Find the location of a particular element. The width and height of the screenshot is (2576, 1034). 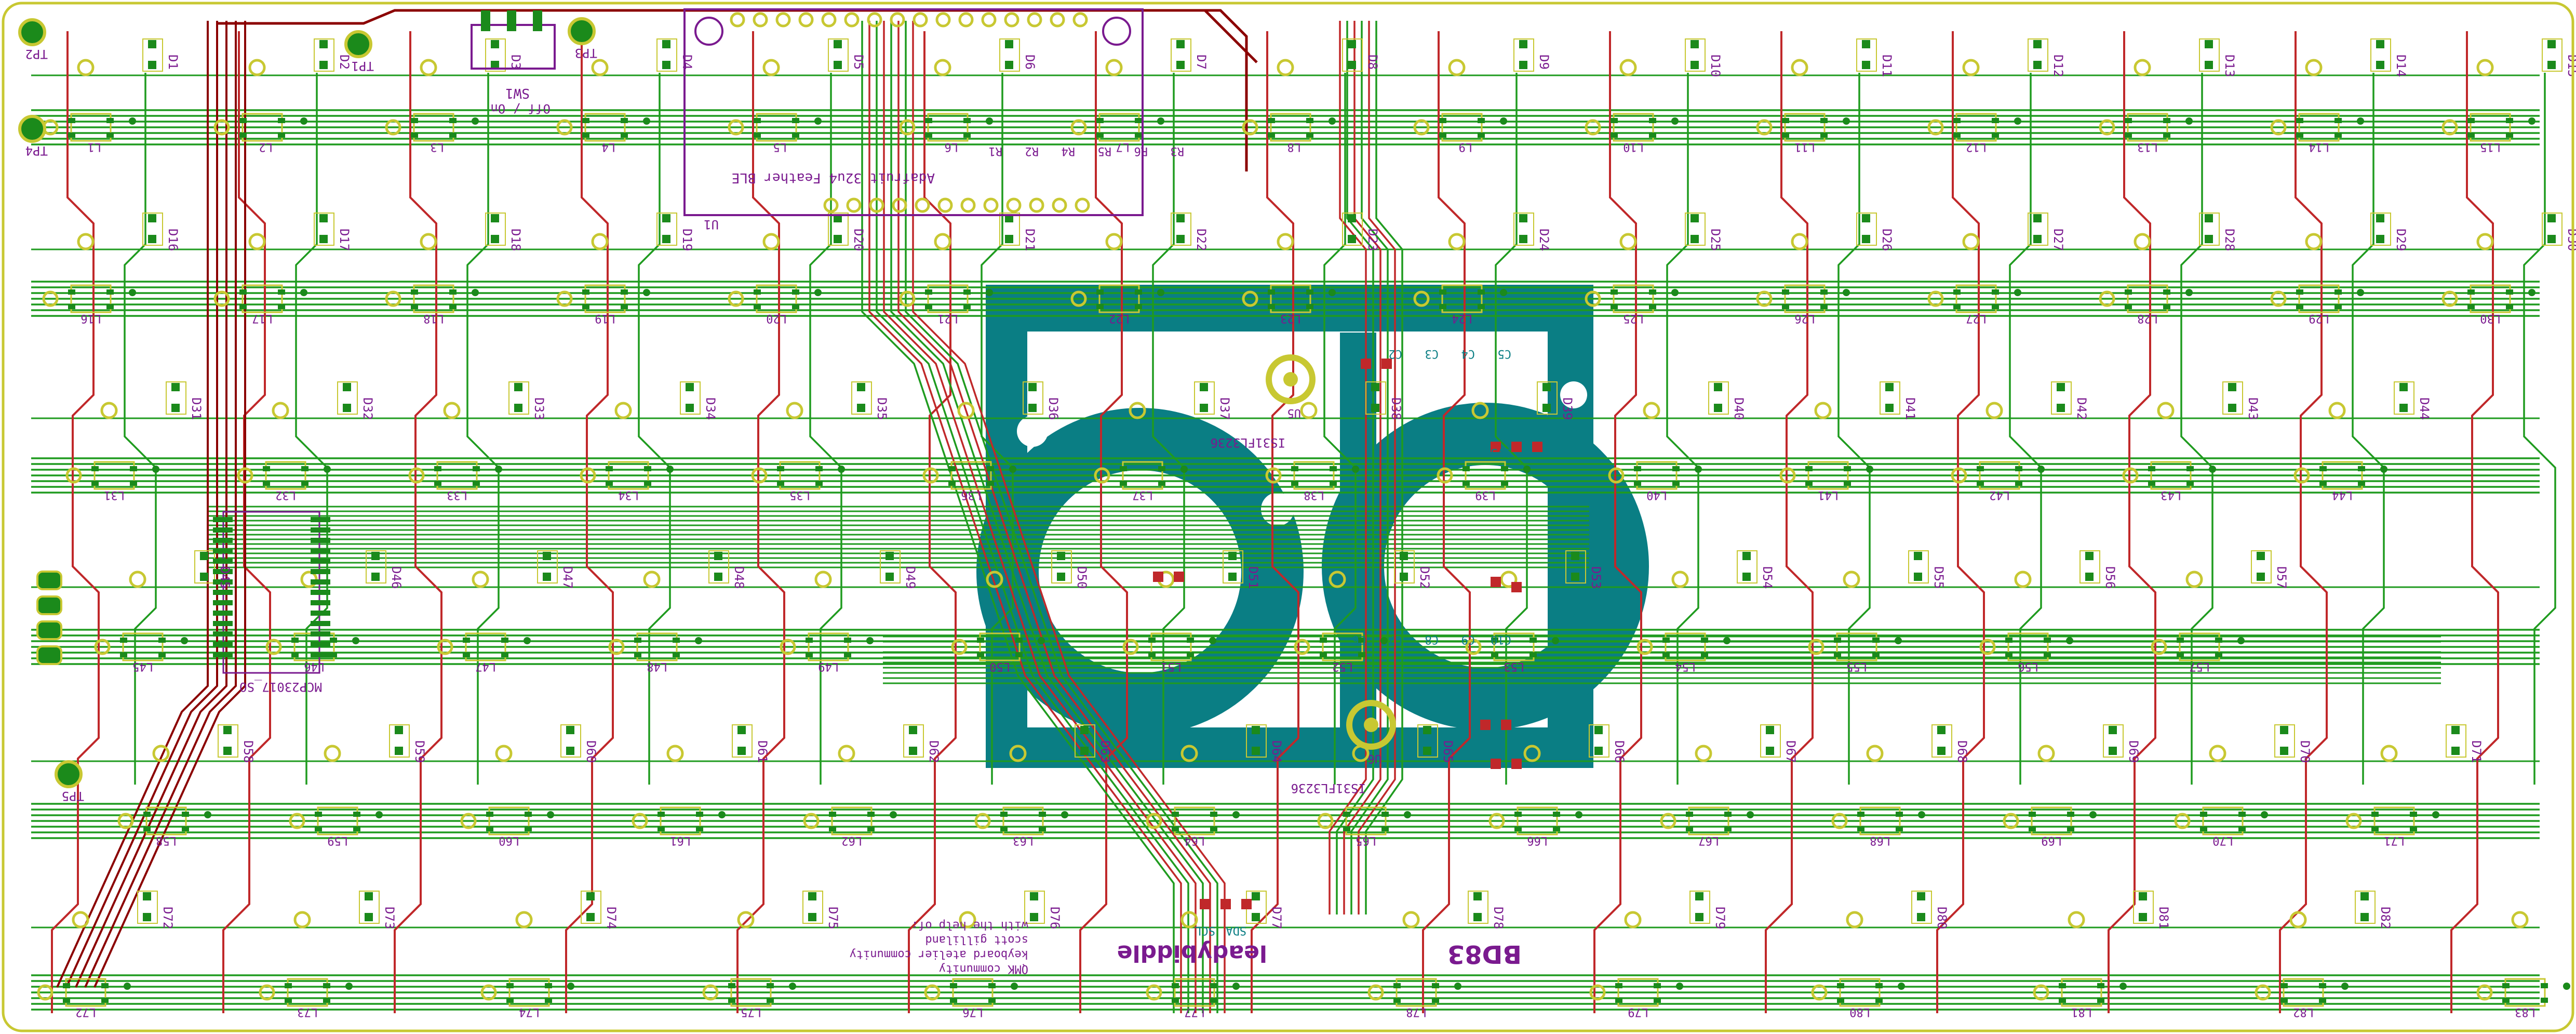

led-label: L48 is located at coordinates (657, 666).